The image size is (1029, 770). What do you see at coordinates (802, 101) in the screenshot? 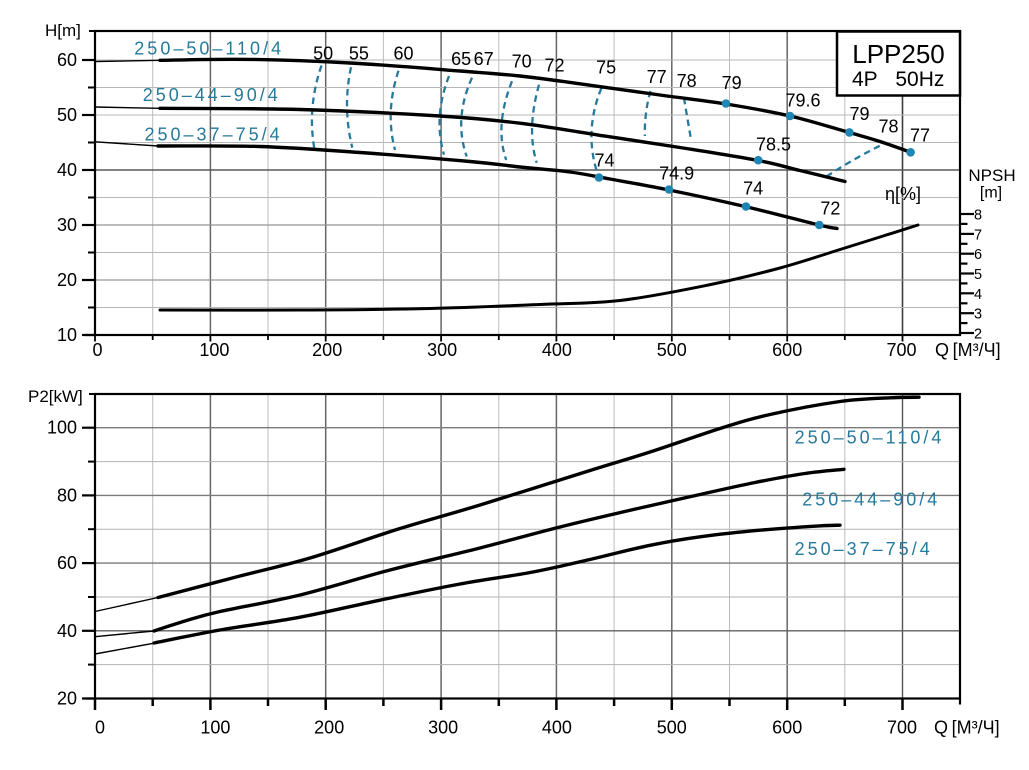
I see `svg-text: 79.6` at bounding box center [802, 101].